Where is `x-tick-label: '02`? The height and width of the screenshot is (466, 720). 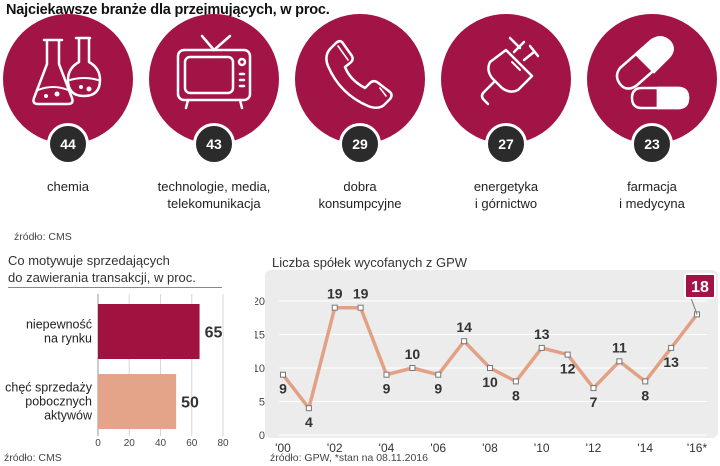
x-tick-label: '02 is located at coordinates (335, 448).